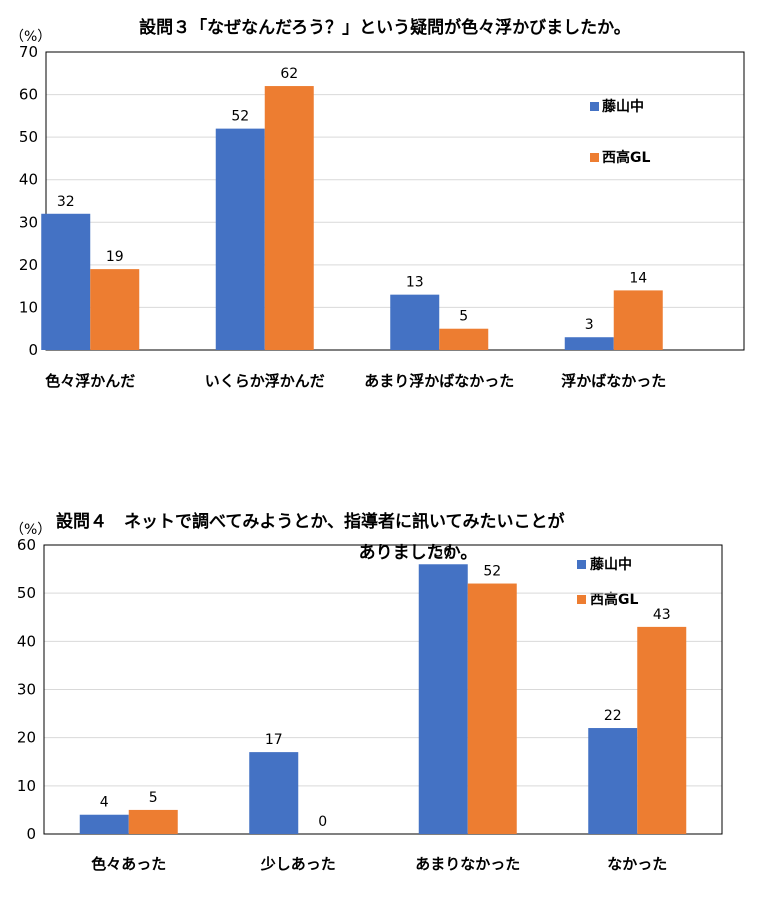  Describe the element at coordinates (613, 716) in the screenshot. I see `data-label: 22` at that location.